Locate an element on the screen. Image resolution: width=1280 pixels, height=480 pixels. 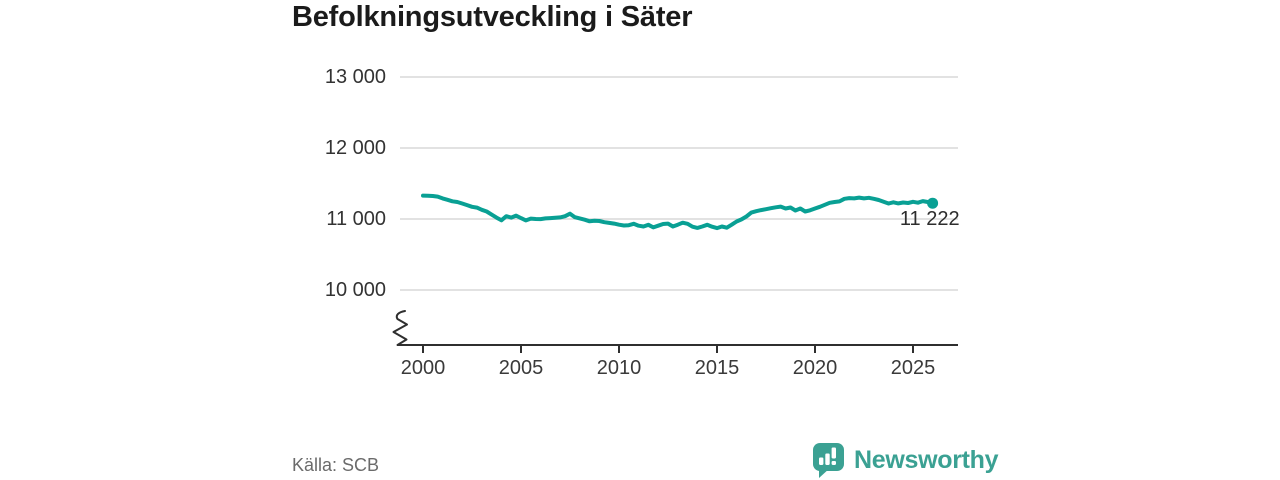
last-value-label: 11 222 is located at coordinates (929, 219).